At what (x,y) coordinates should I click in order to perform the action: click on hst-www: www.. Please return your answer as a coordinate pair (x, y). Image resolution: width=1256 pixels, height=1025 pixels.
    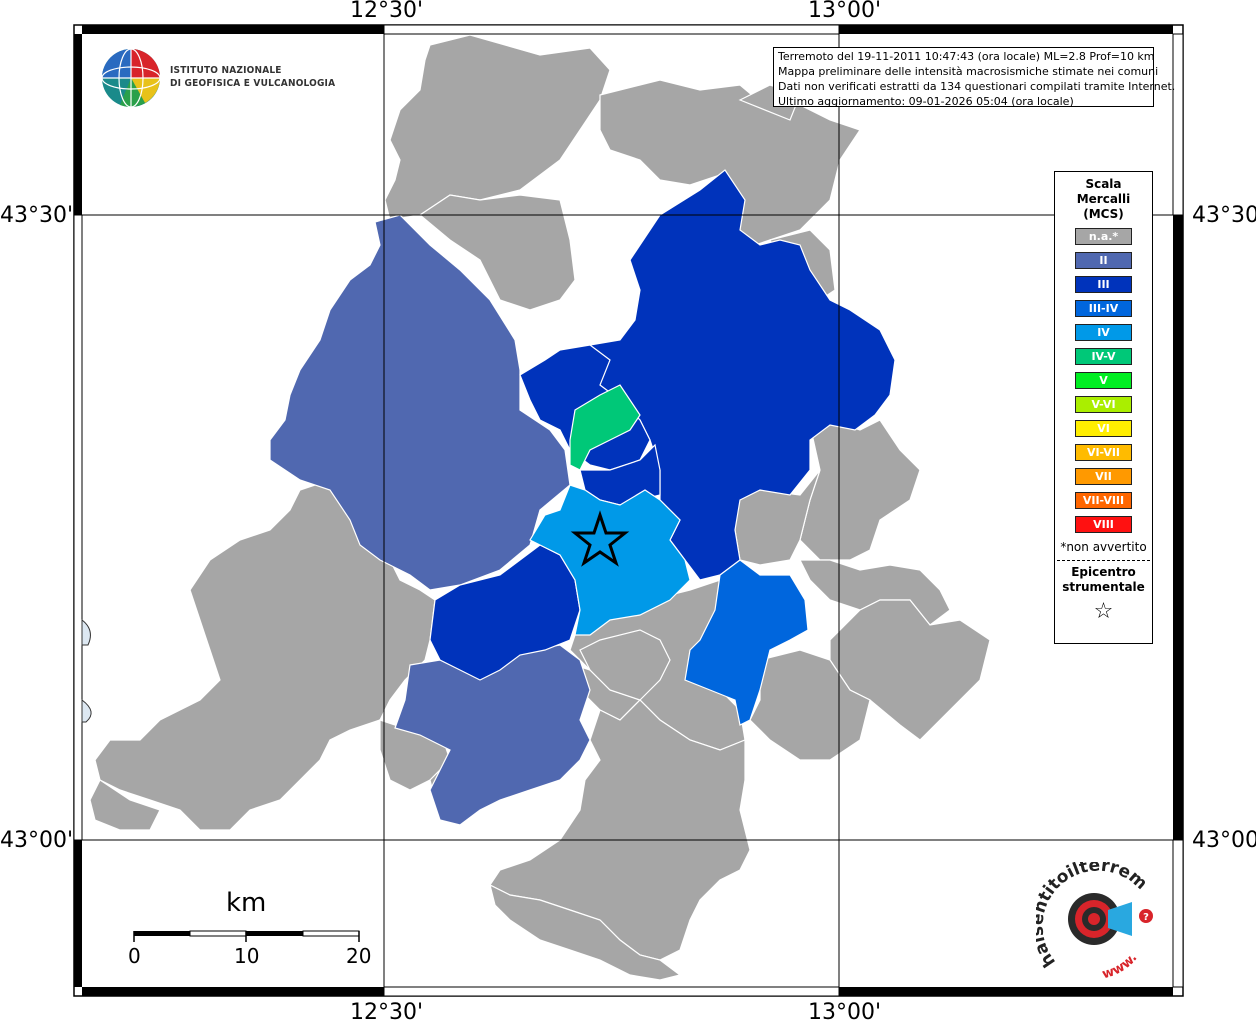
    Looking at the image, I should click on (1121, 966).